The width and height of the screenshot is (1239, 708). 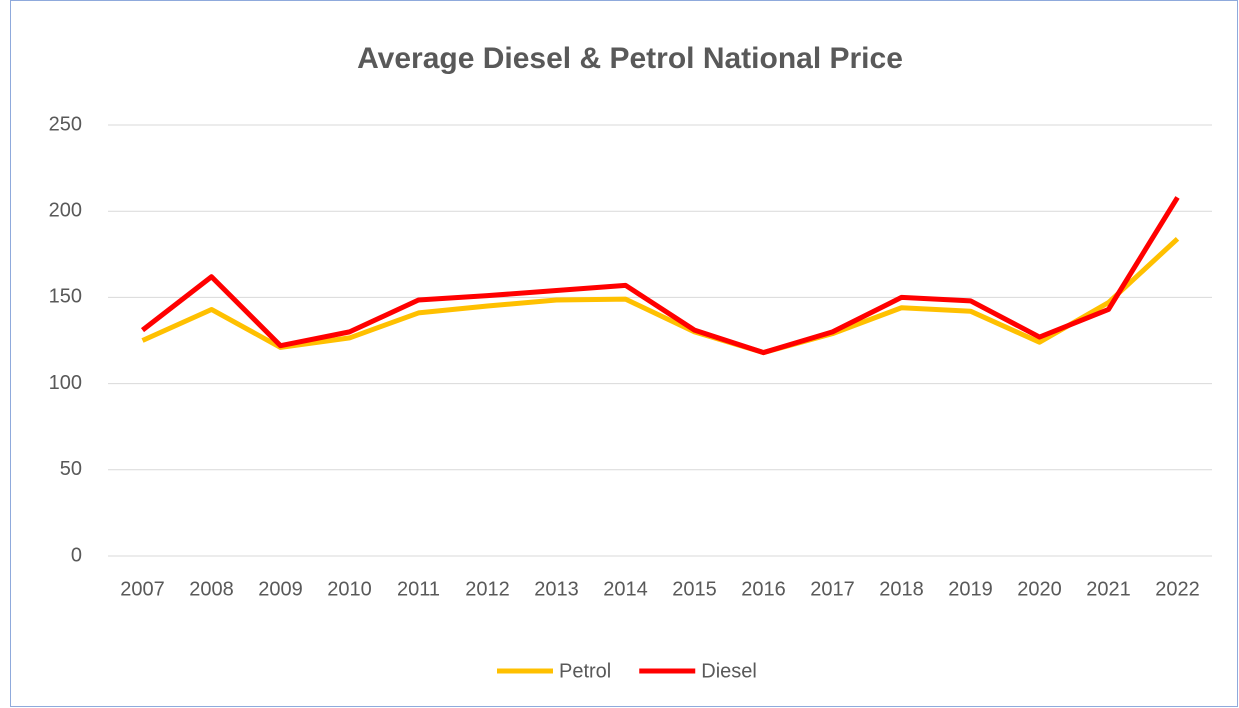 I want to click on x-tick-label: 2017, so click(x=832, y=589).